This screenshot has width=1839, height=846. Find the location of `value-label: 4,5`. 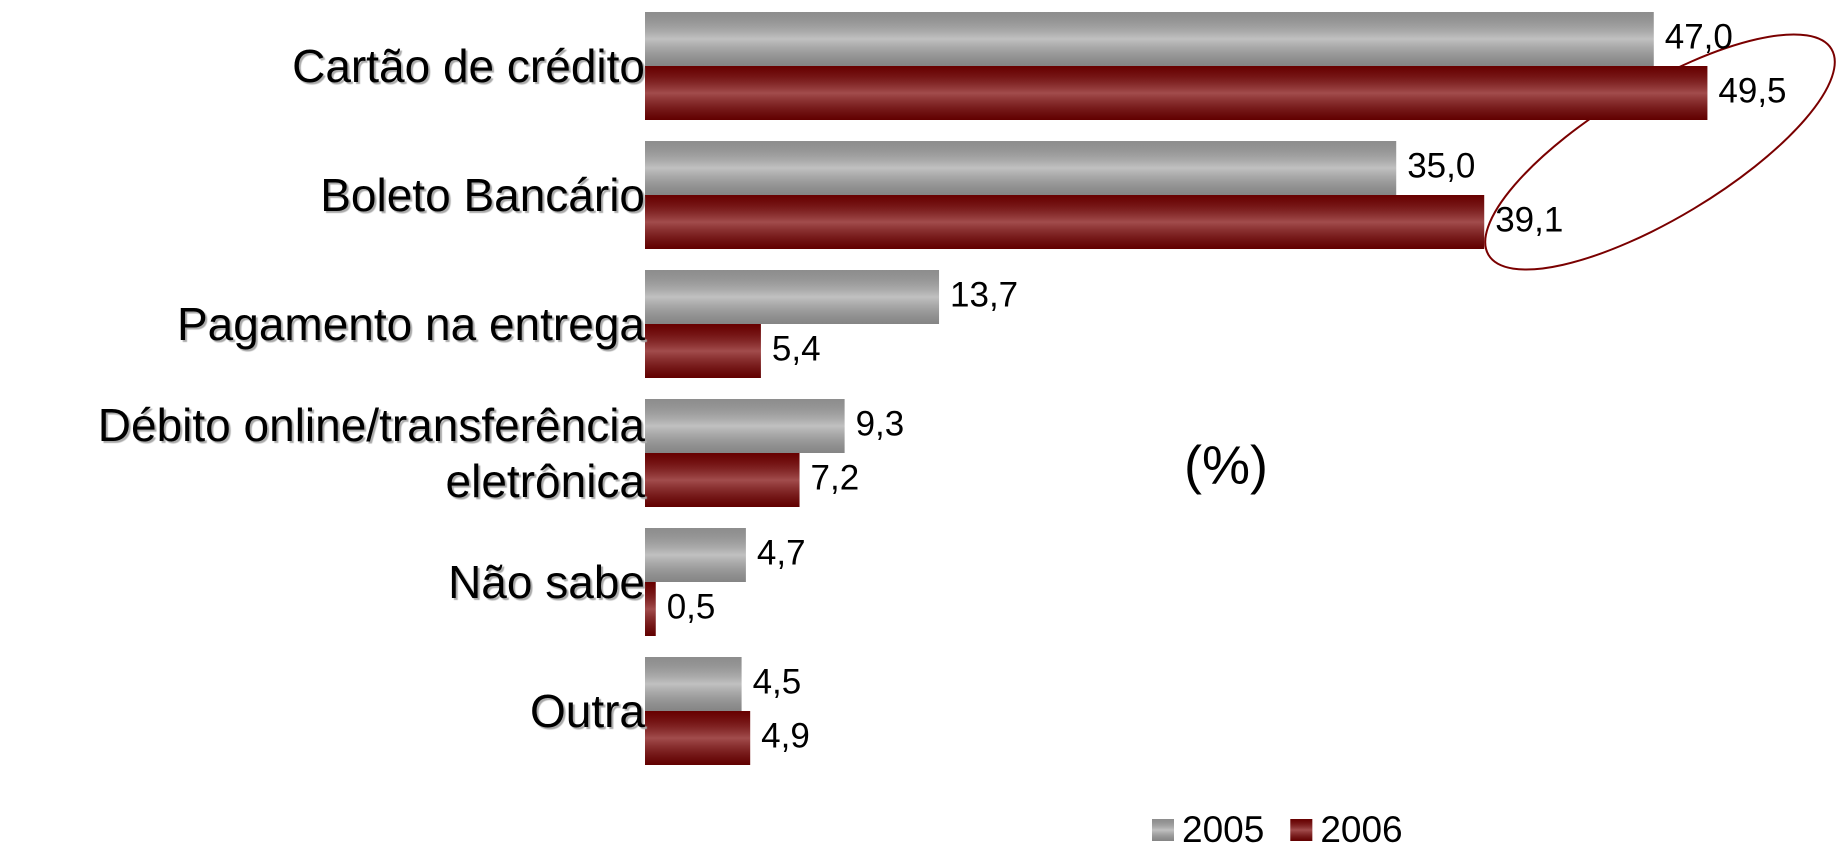

value-label: 4,5 is located at coordinates (777, 681).